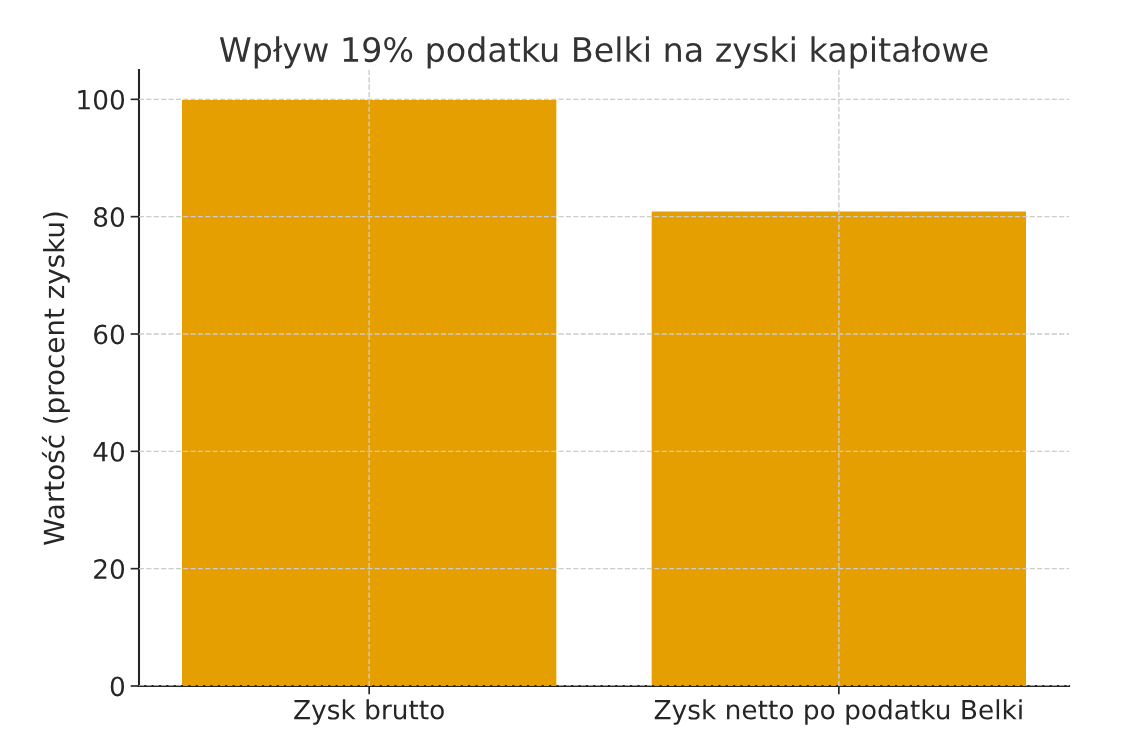 This screenshot has width=1138, height=749. What do you see at coordinates (109, 569) in the screenshot?
I see `y-tick-label: 20` at bounding box center [109, 569].